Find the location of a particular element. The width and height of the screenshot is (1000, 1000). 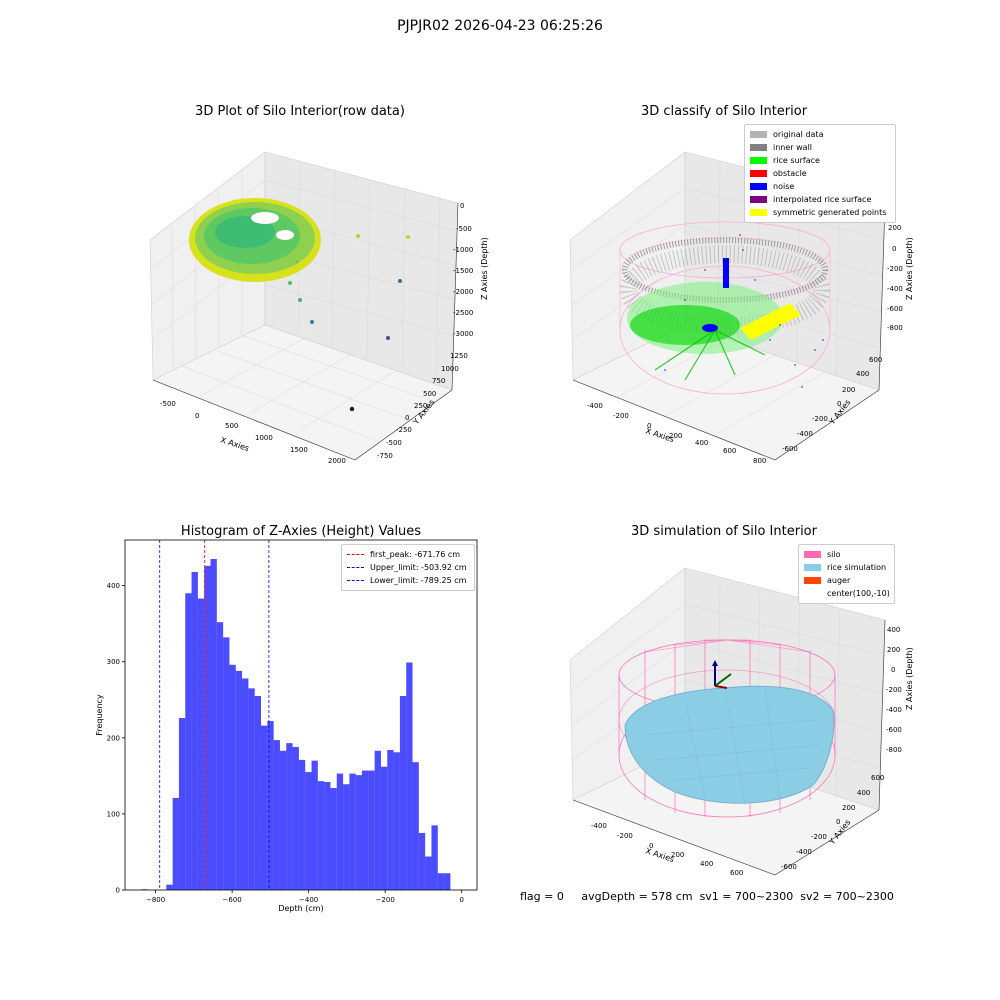

sv1-text: sv1 = 700~2300 is located at coordinates (746, 896).